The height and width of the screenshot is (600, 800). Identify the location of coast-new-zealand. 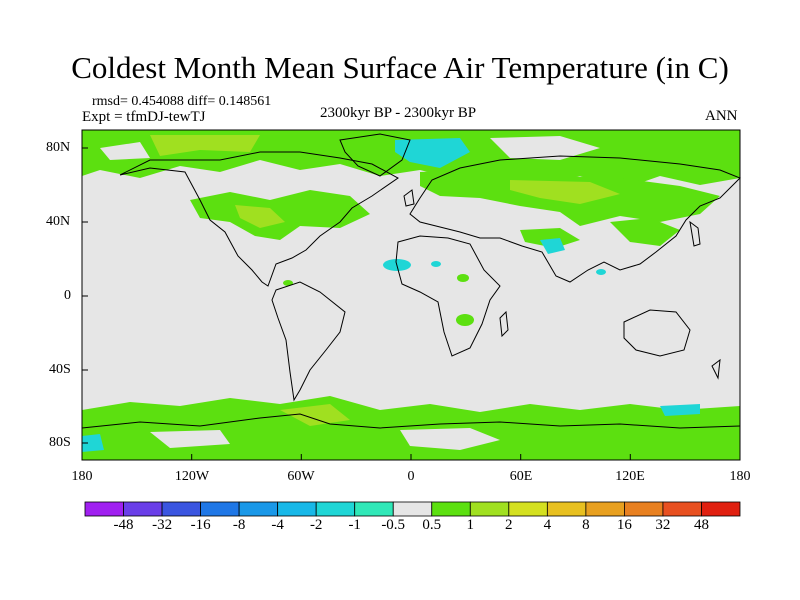
(716, 369).